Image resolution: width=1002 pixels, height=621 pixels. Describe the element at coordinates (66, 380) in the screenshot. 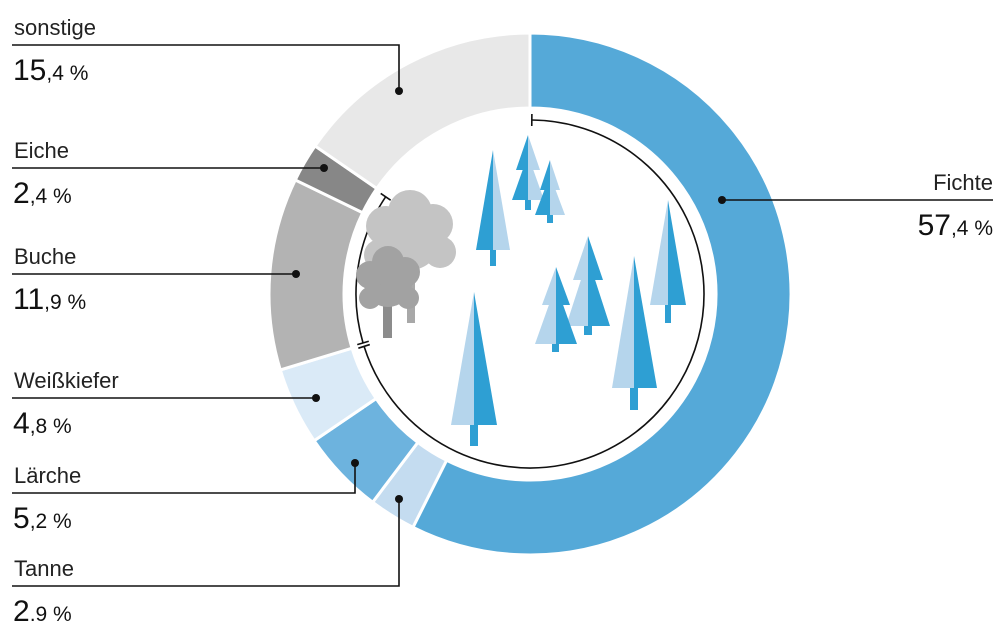

I see `label-name-weisskiefer: Weißkiefer` at that location.